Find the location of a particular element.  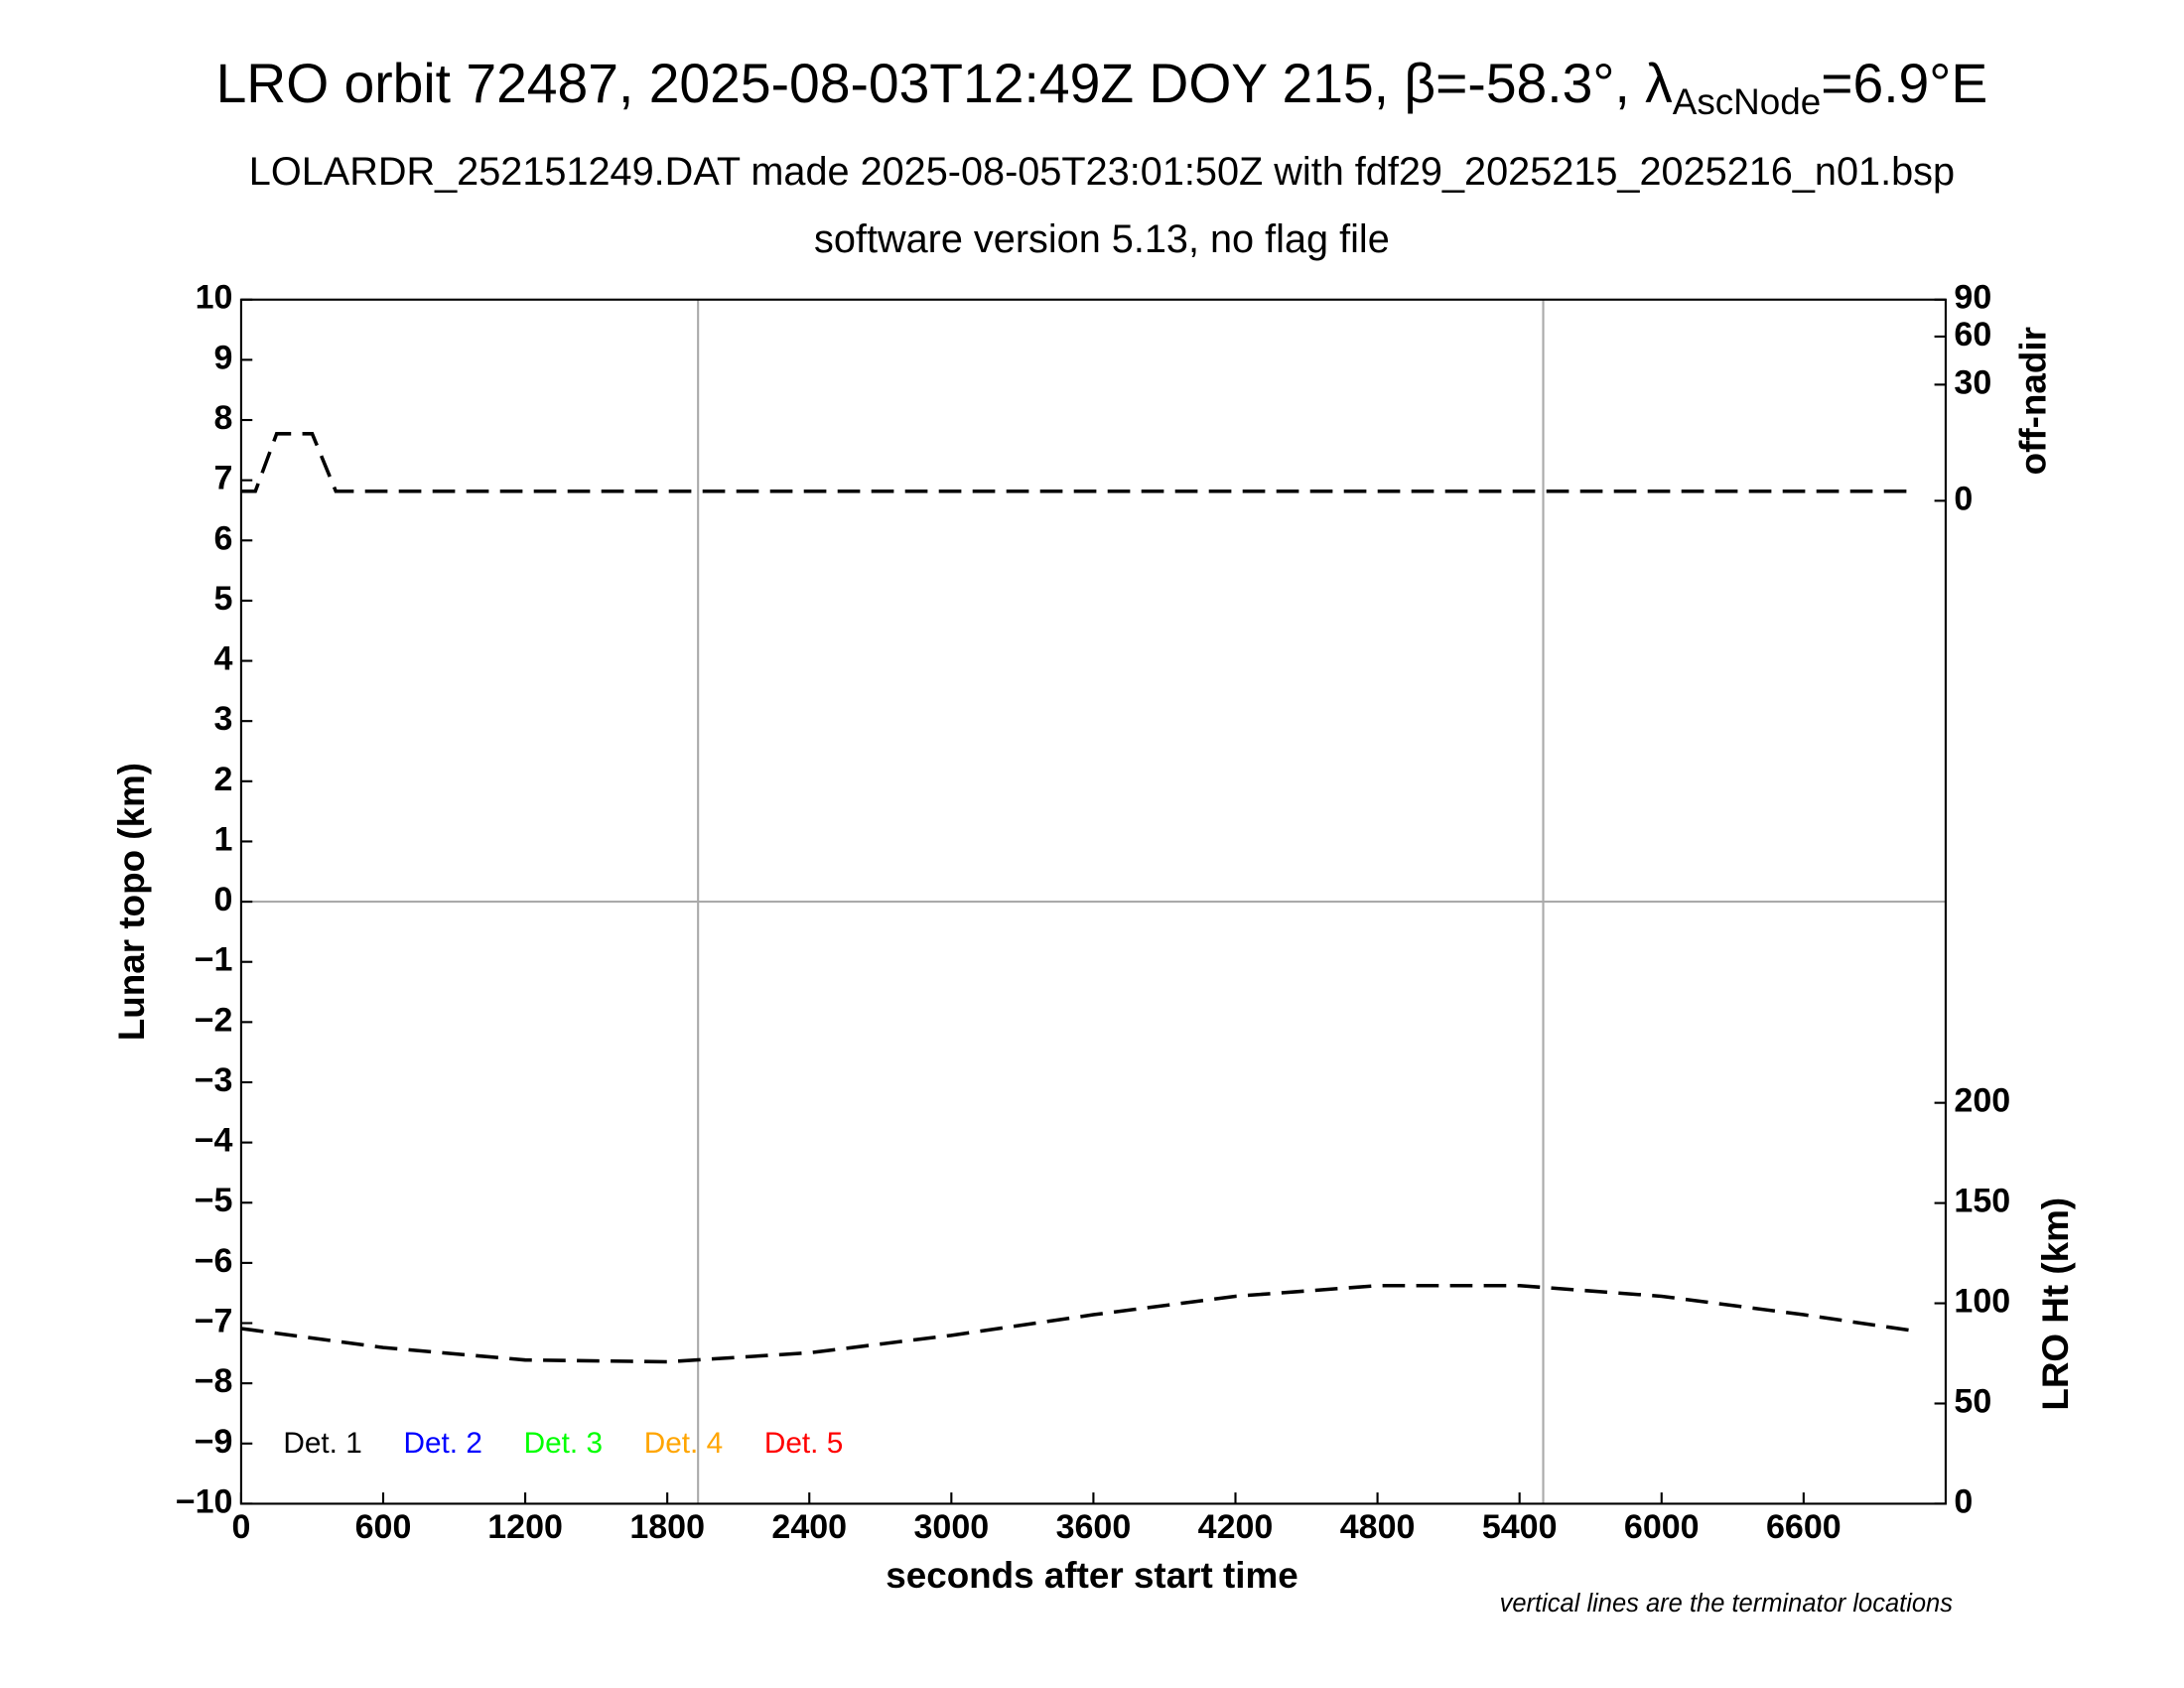

y-tick-label: −5 is located at coordinates (214, 1200).